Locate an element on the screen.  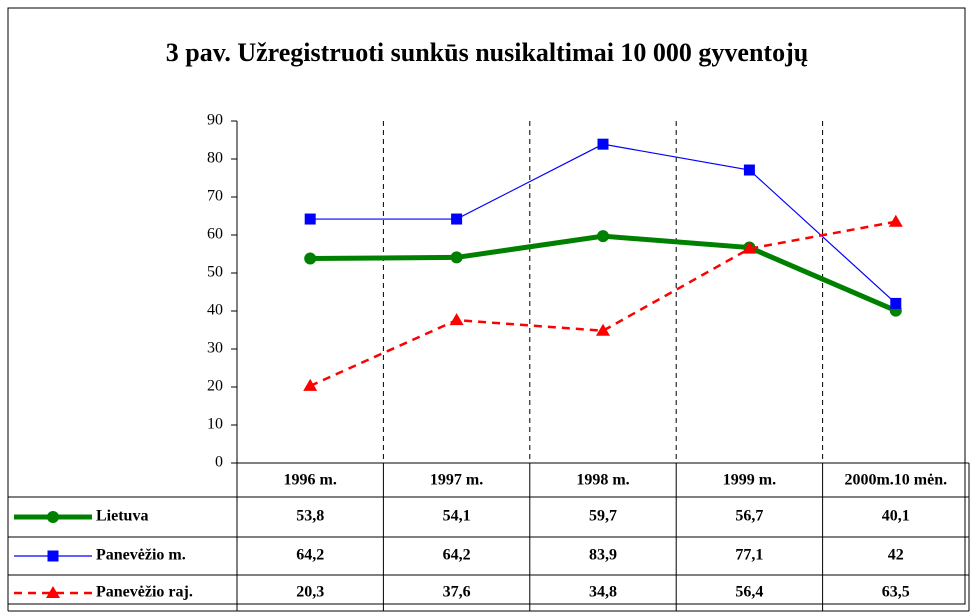
data-label: 63,5 is located at coordinates (896, 592).